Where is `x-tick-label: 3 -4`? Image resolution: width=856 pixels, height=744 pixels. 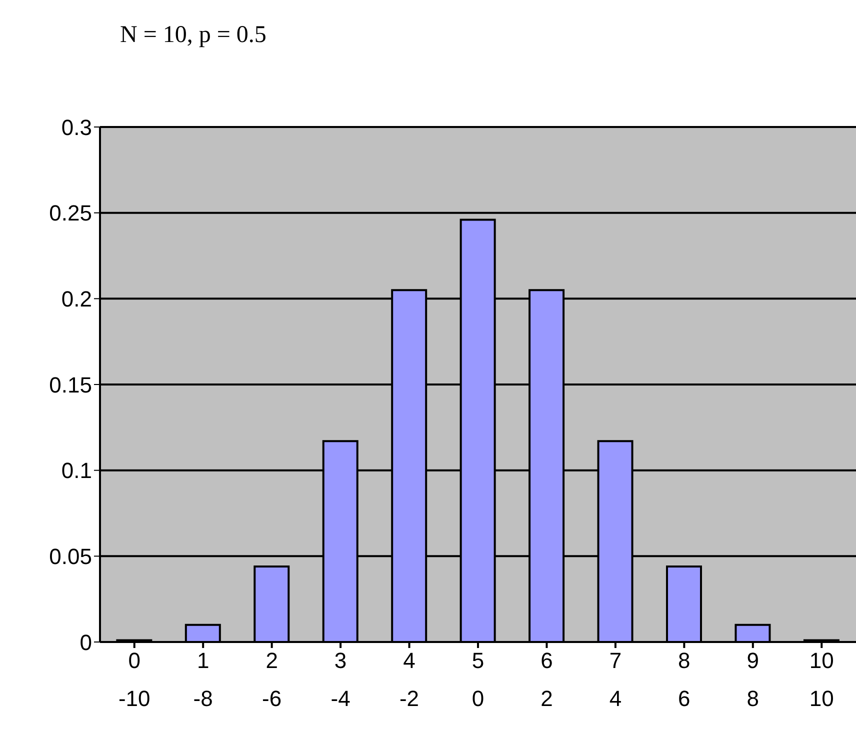
x-tick-label: 3 -4 is located at coordinates (340, 679).